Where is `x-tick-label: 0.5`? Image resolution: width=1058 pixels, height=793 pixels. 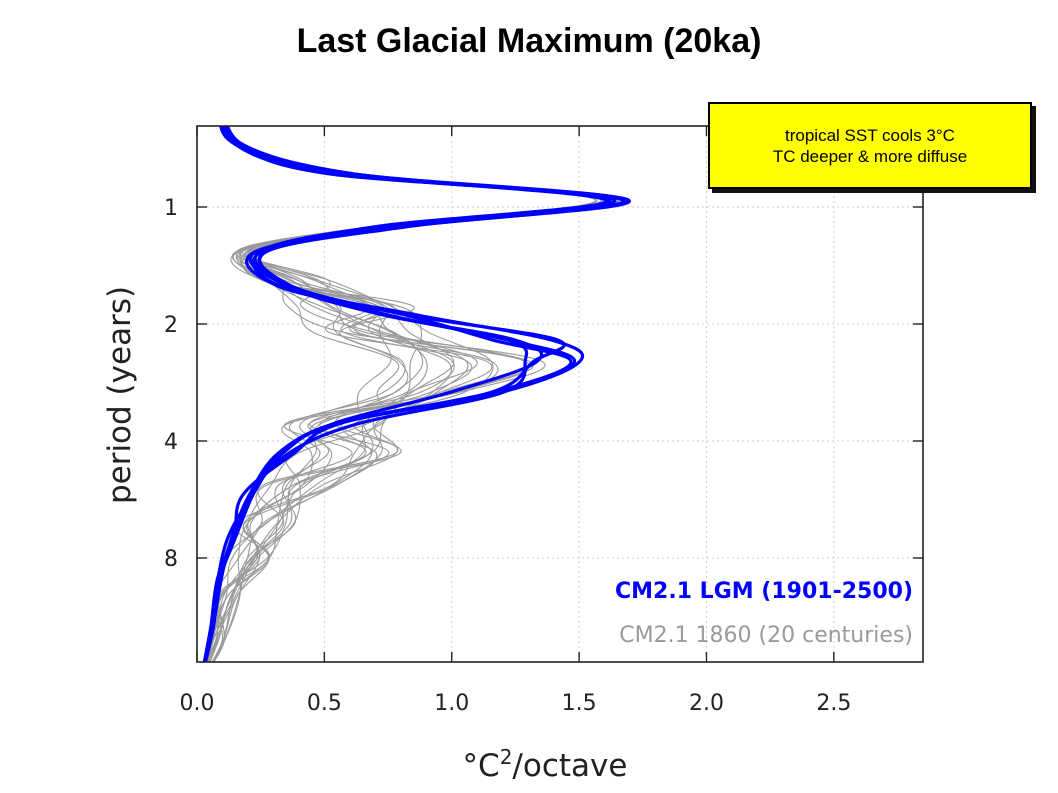
x-tick-label: 0.5 is located at coordinates (324, 703).